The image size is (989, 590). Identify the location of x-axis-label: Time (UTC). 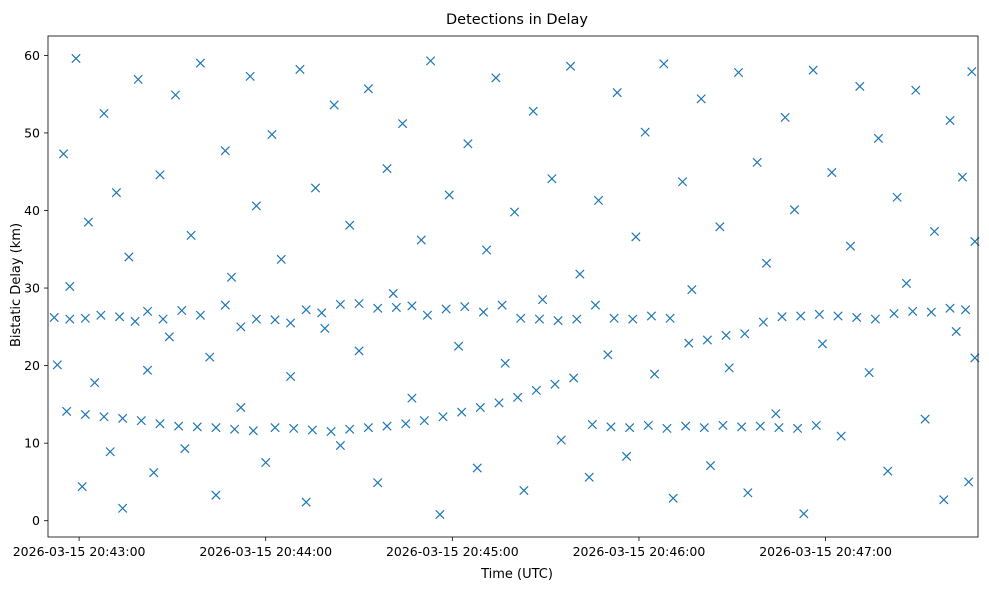
(516, 574).